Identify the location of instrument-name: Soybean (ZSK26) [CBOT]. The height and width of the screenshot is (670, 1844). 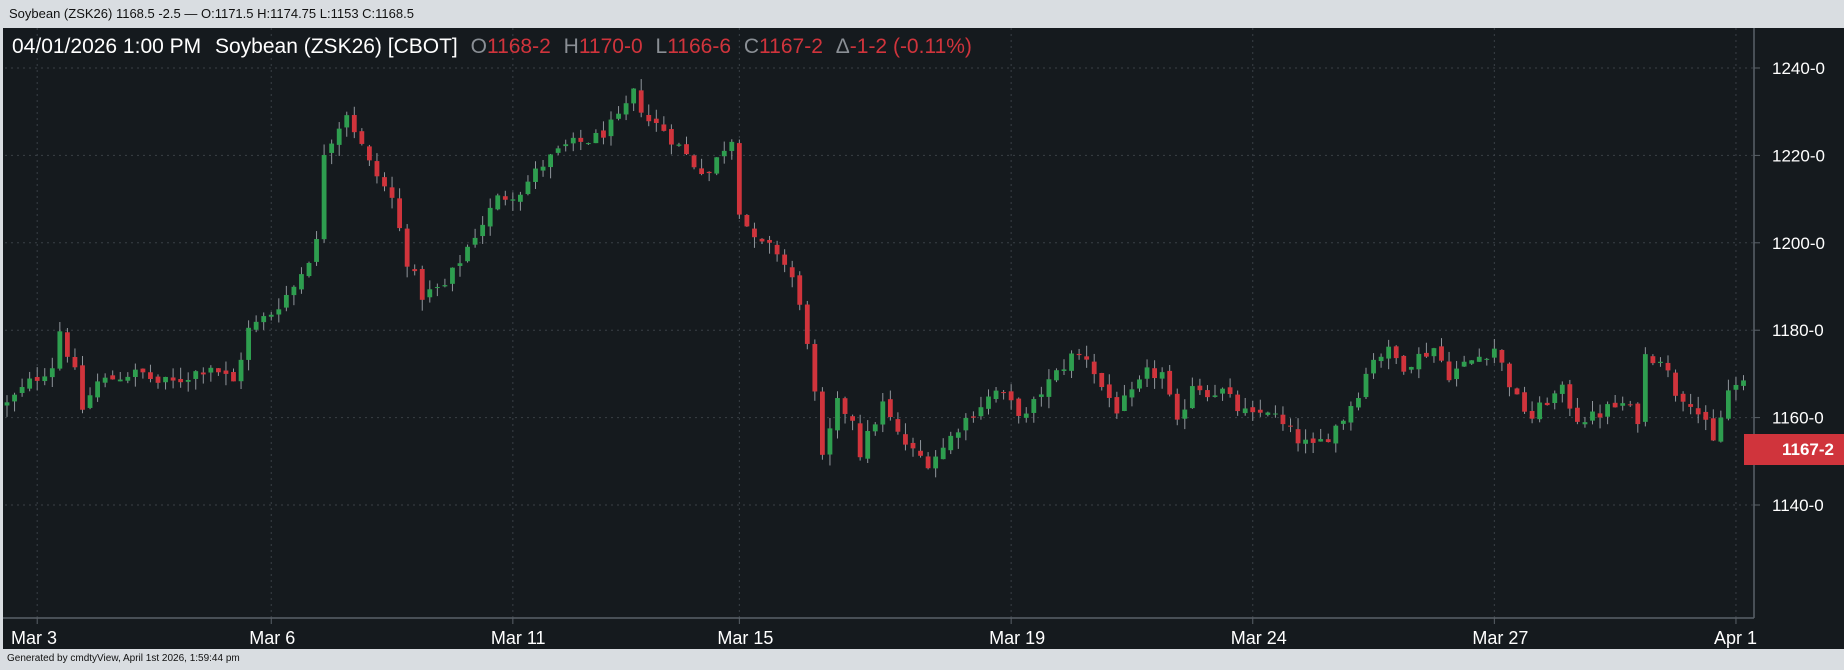
(336, 46).